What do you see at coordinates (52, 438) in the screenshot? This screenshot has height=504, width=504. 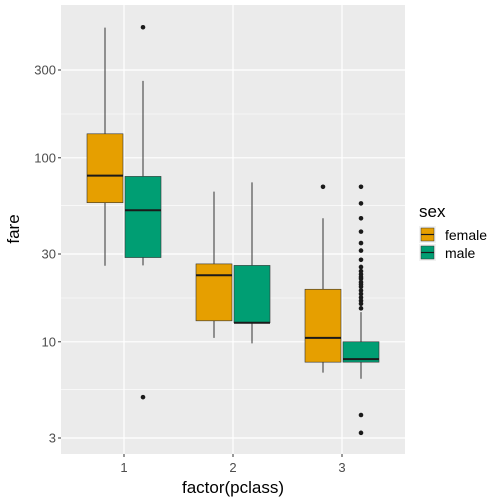 I see `y-tick-label: 3` at bounding box center [52, 438].